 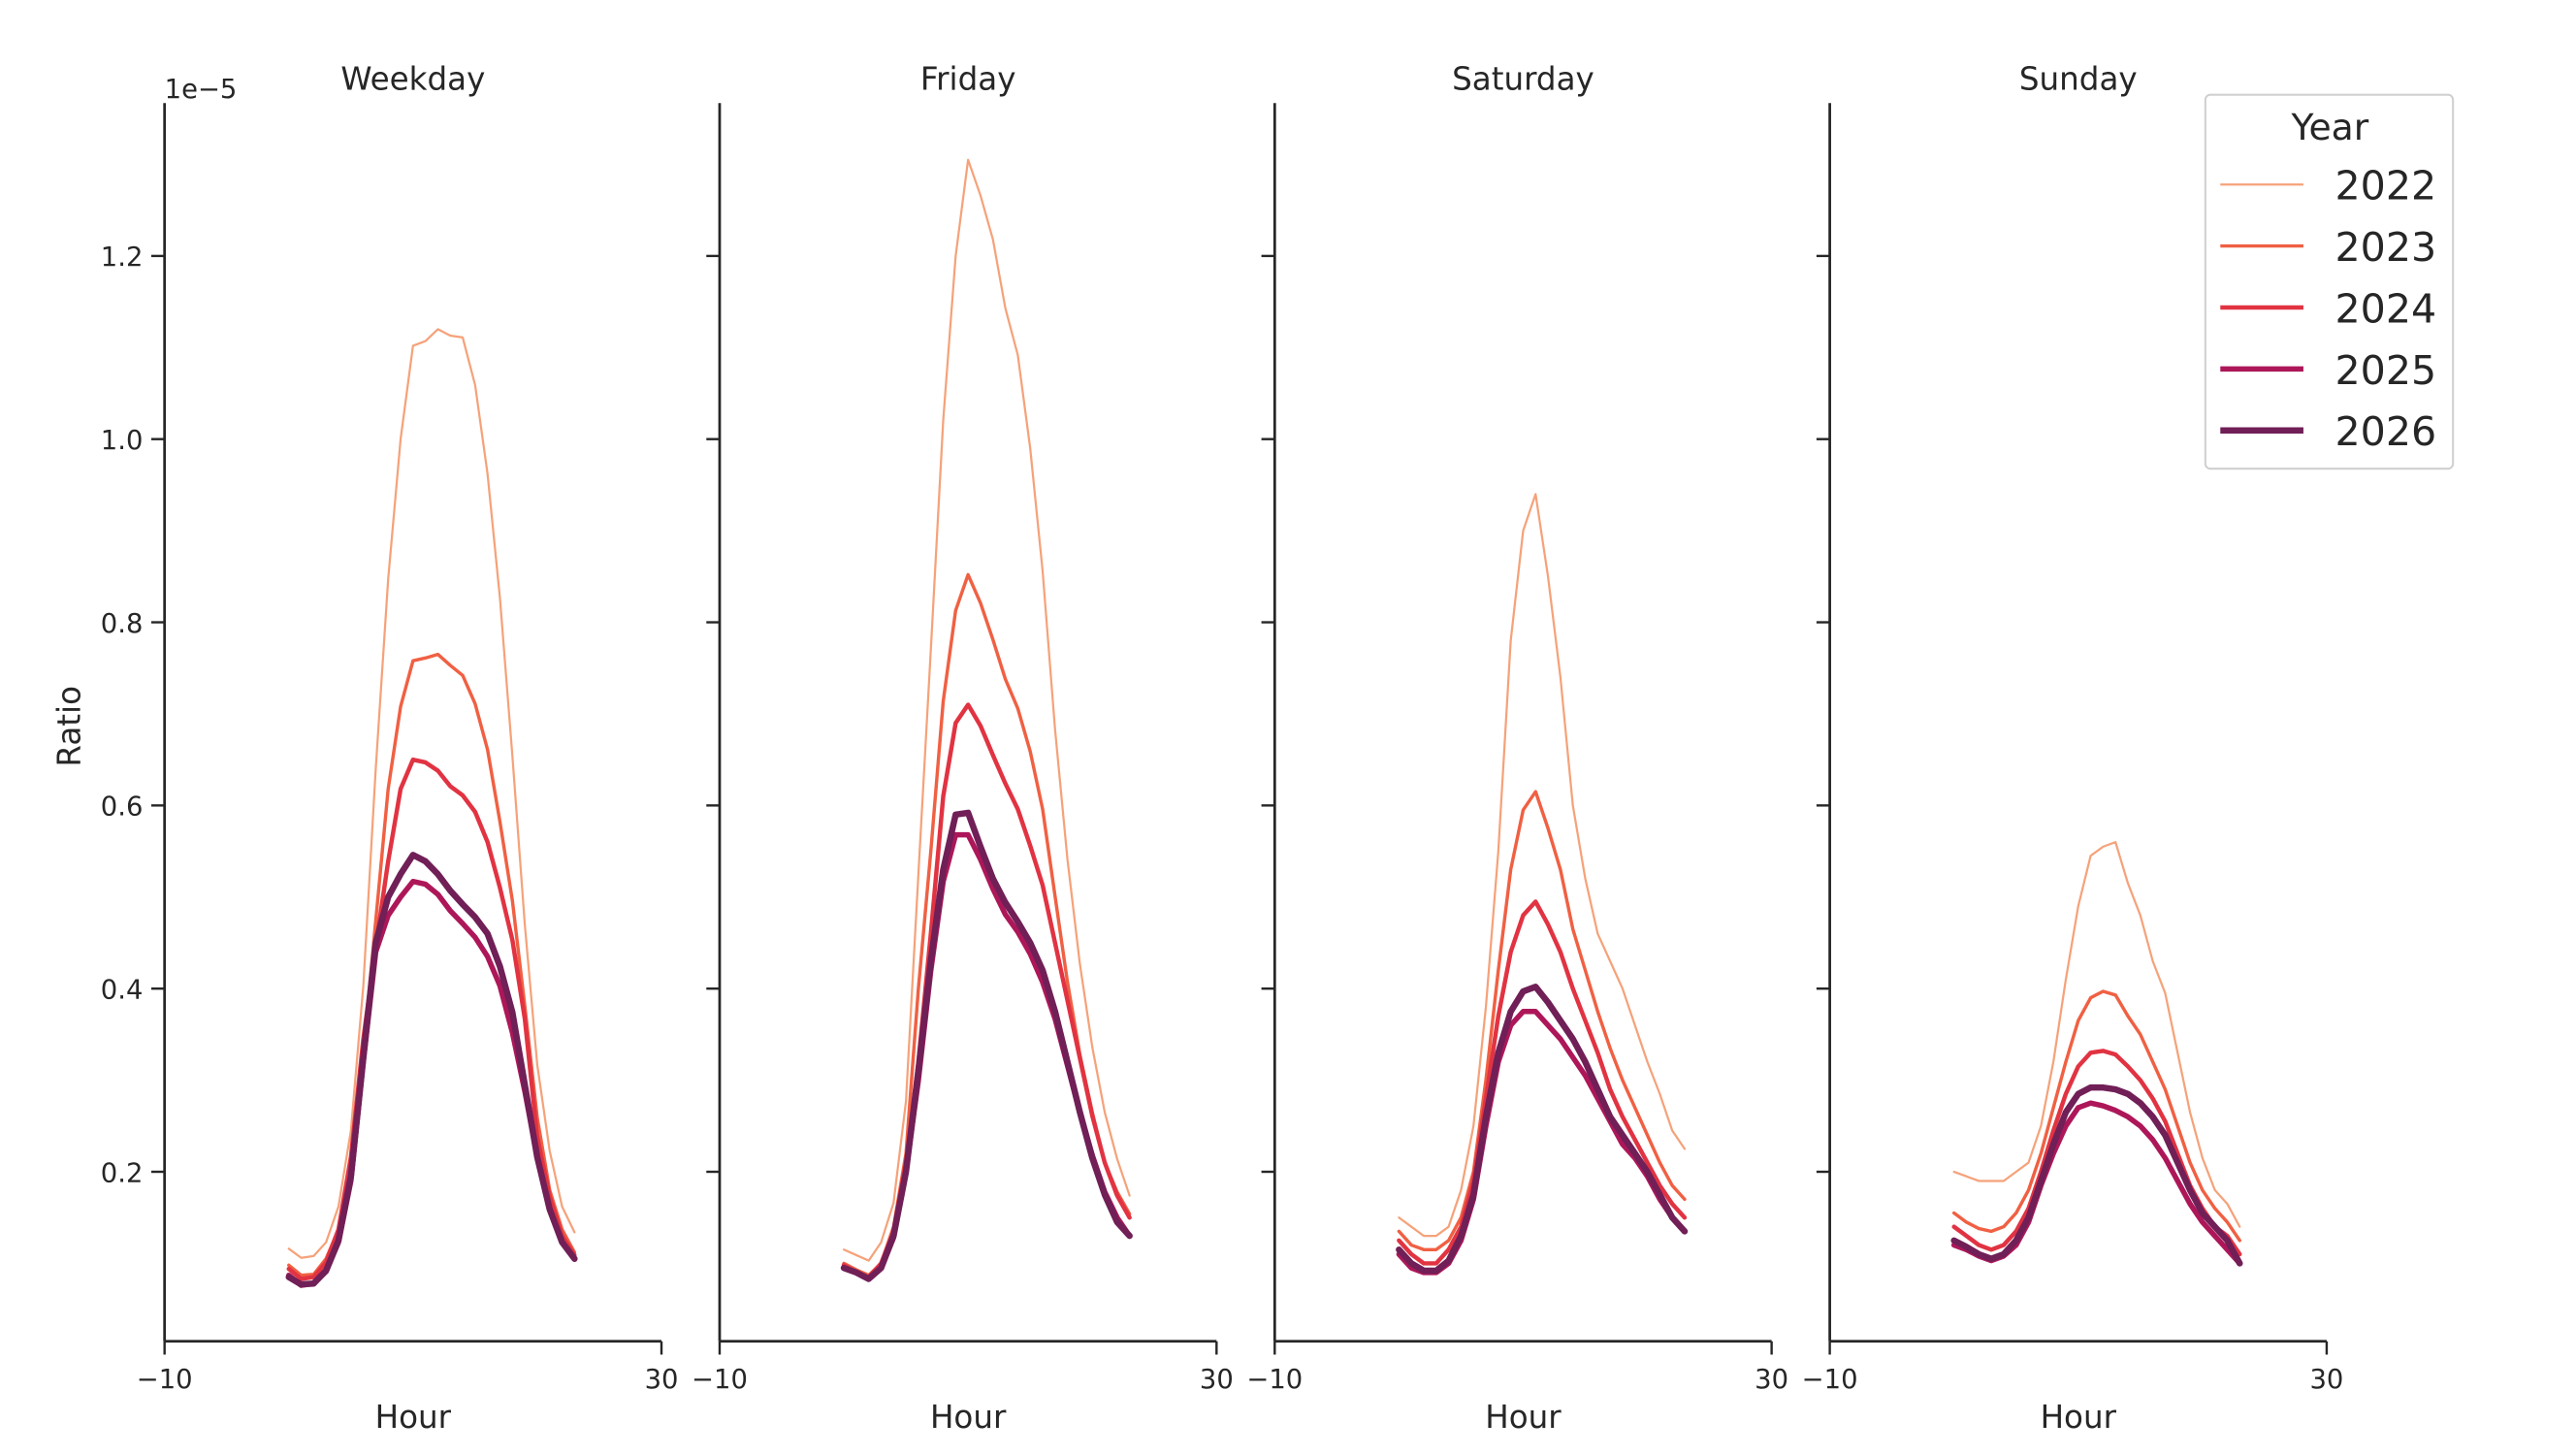 I want to click on y-axis-label: Ratio, so click(x=68, y=726).